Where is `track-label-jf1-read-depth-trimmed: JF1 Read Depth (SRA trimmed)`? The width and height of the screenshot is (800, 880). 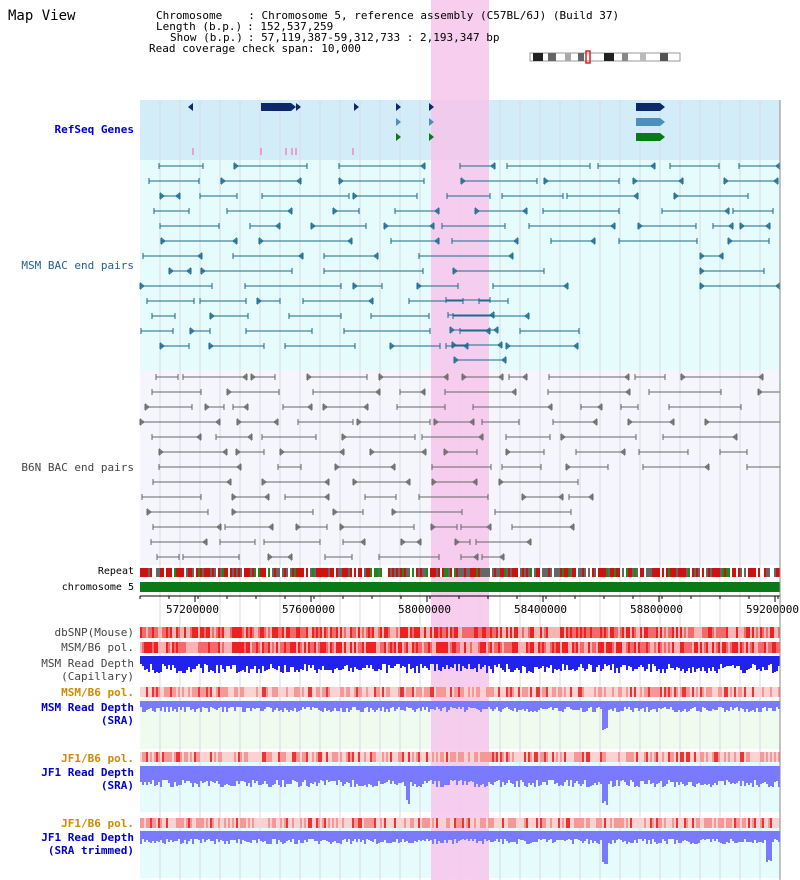
track-label-jf1-read-depth-trimmed: JF1 Read Depth (SRA trimmed) is located at coordinates (87, 844).